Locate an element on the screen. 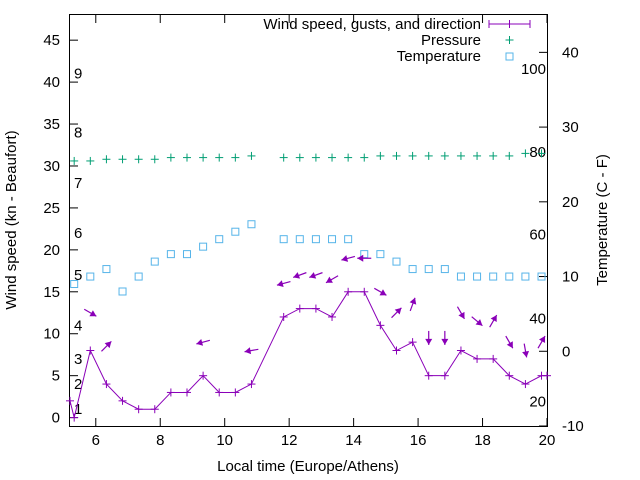 This screenshot has height=480, width=640. fahrenheit-scale: 20 40 60 80 100 is located at coordinates (533, 236).